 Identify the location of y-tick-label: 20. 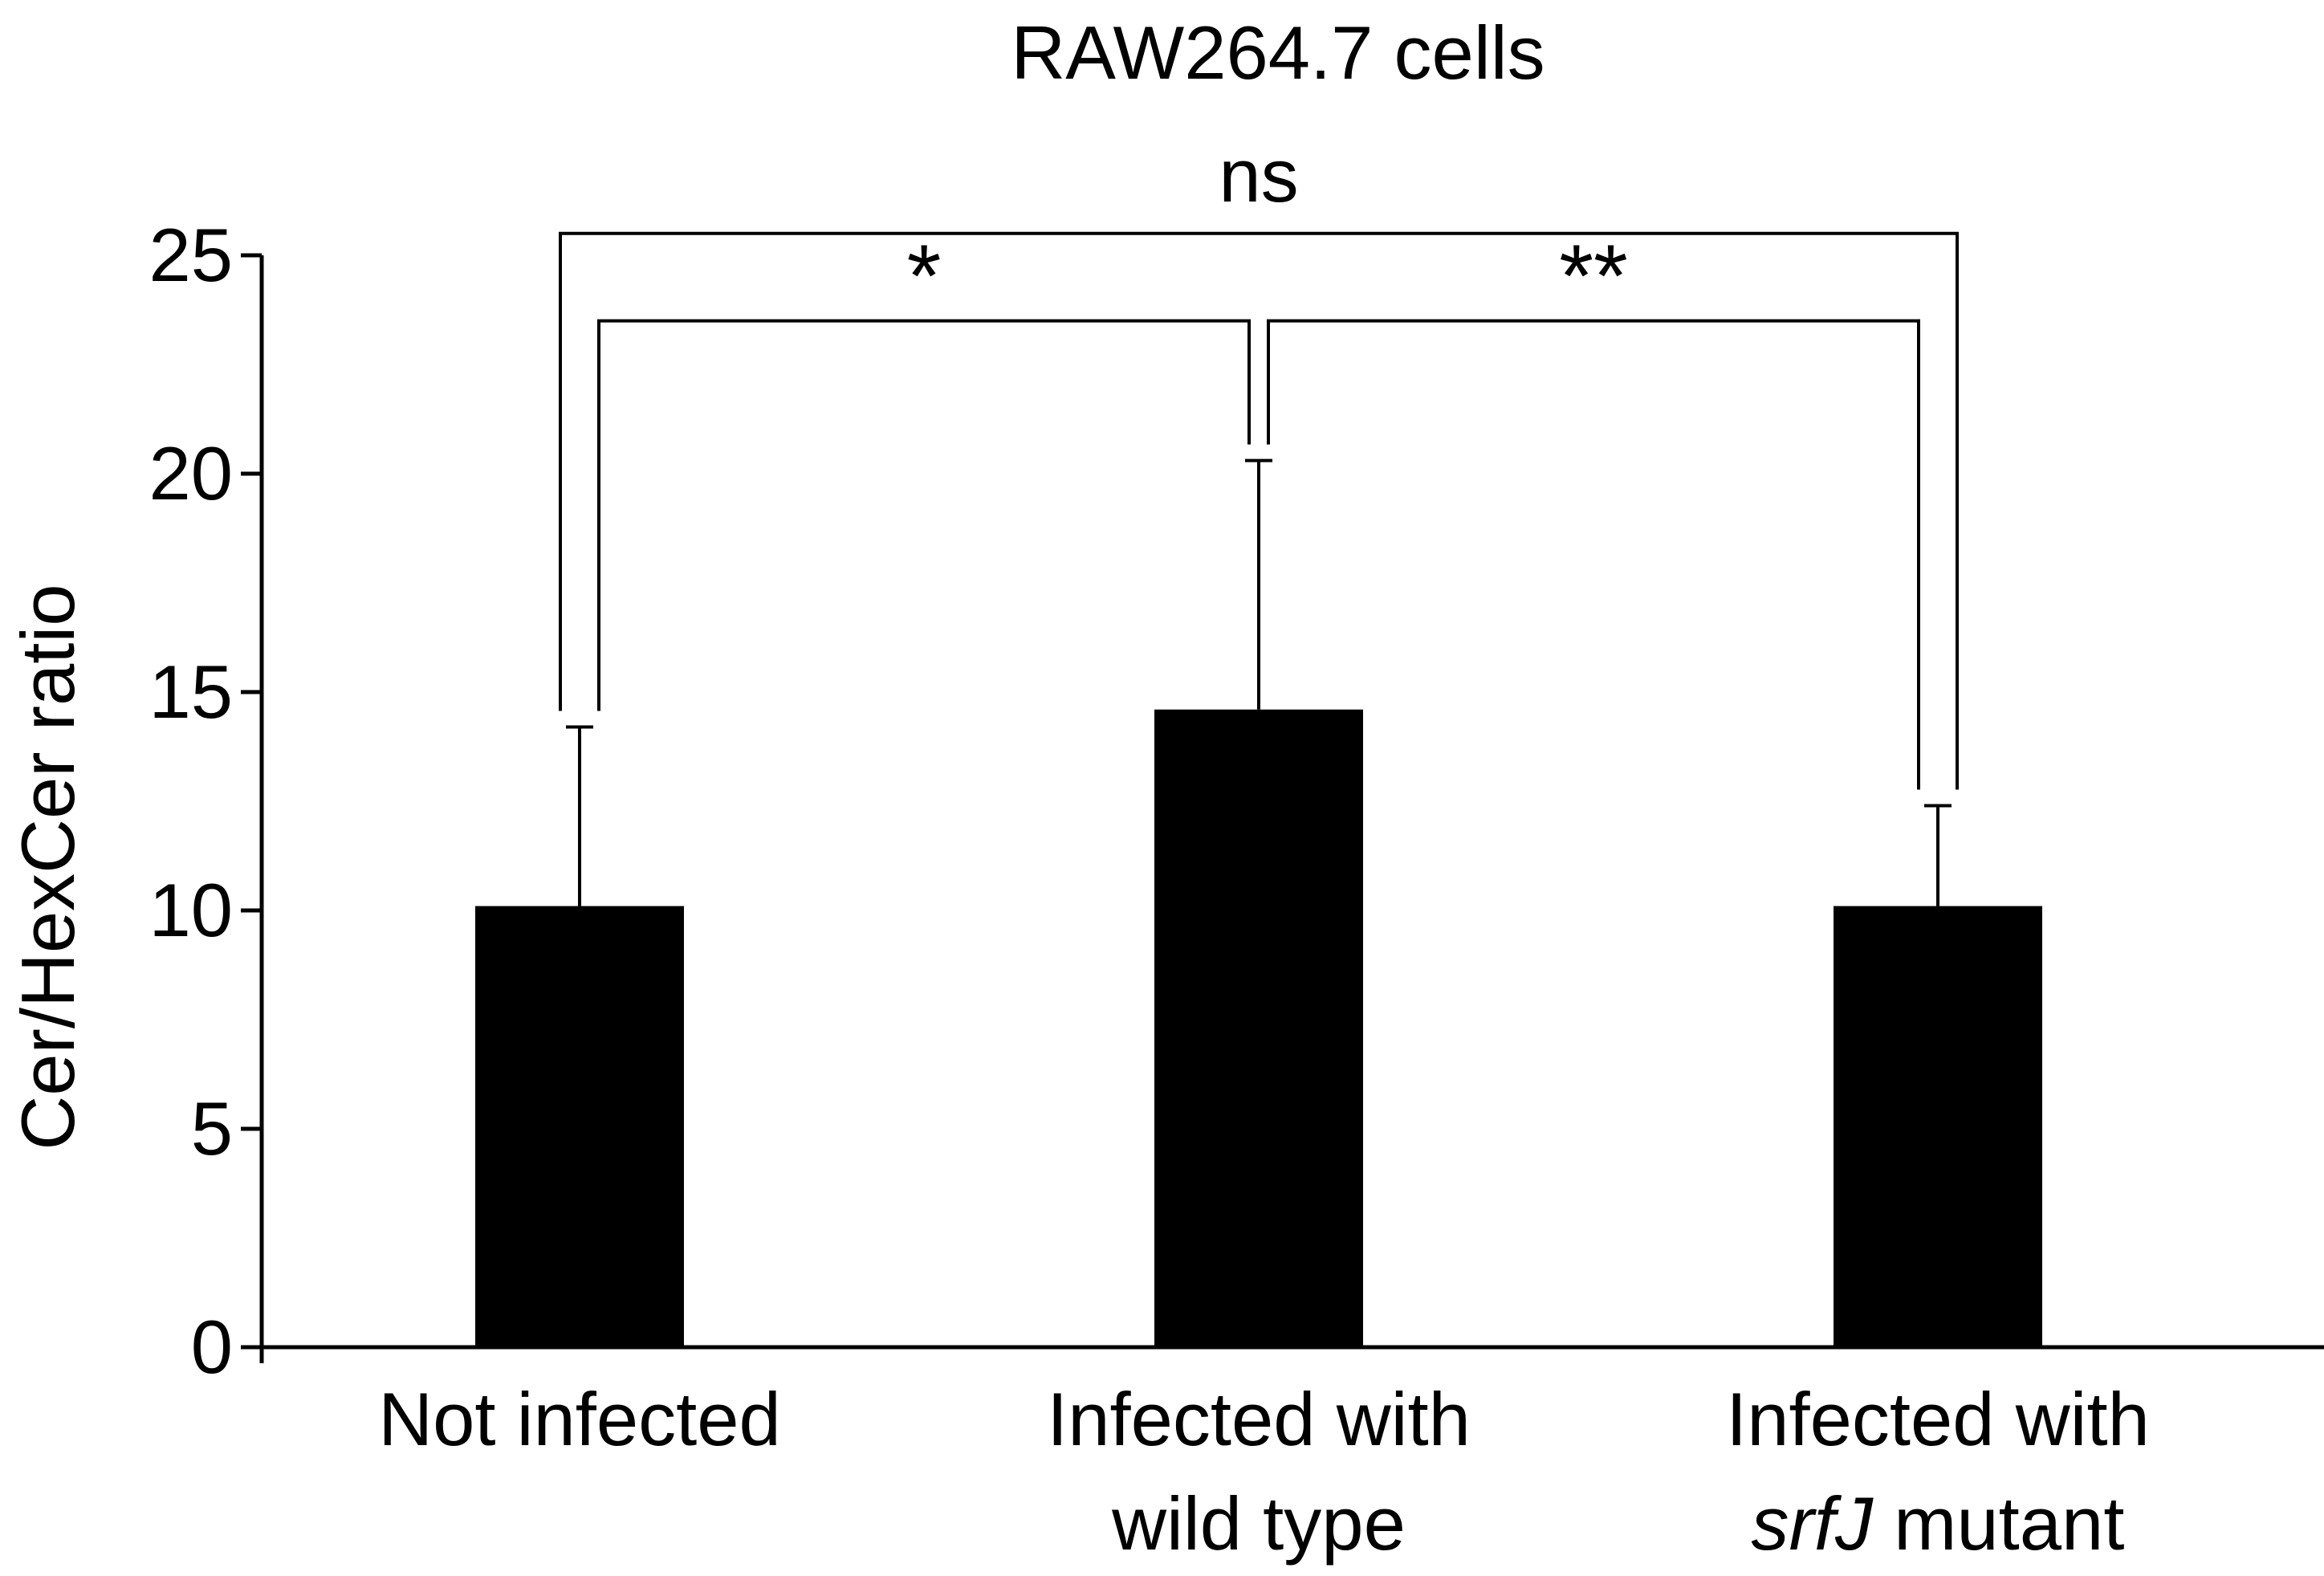
(191, 473).